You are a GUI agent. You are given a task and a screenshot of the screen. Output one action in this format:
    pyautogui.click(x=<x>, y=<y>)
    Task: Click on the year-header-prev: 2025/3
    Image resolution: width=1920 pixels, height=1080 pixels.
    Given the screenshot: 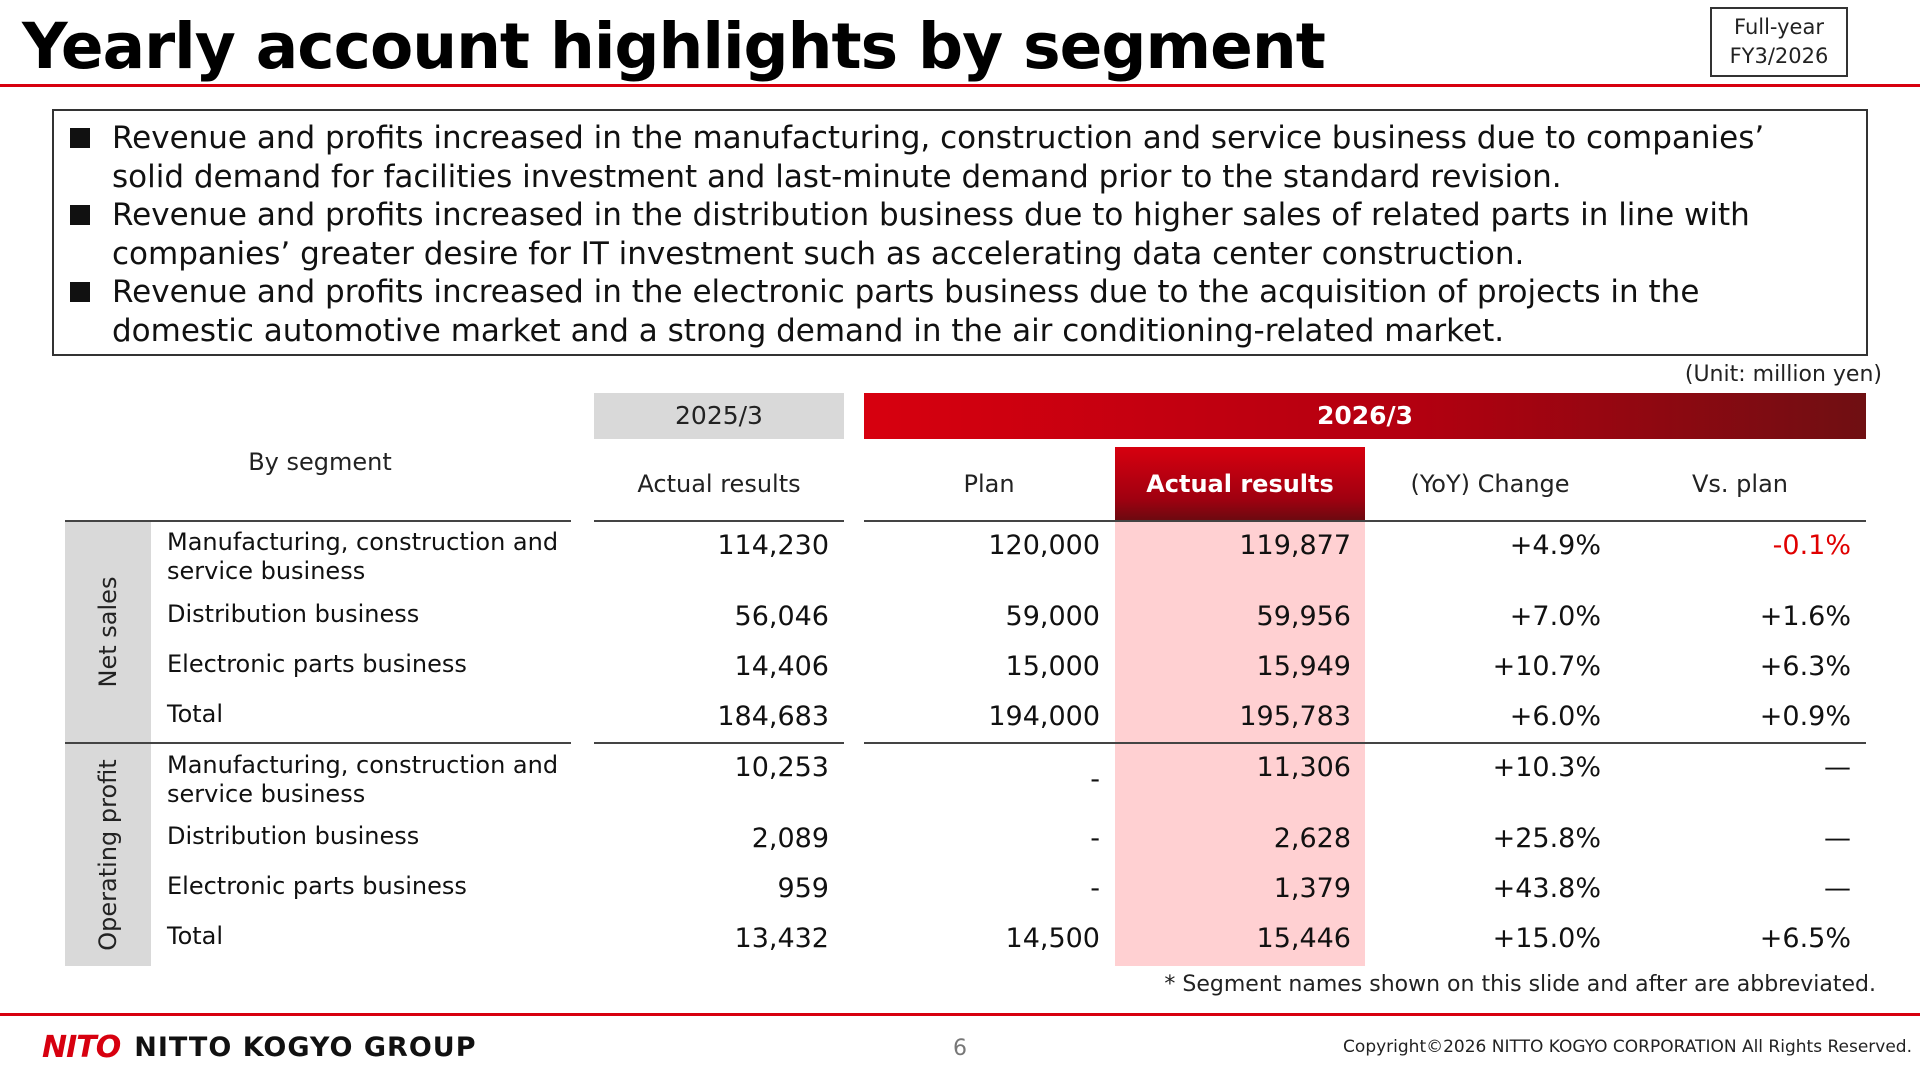 What is the action you would take?
    pyautogui.click(x=719, y=416)
    